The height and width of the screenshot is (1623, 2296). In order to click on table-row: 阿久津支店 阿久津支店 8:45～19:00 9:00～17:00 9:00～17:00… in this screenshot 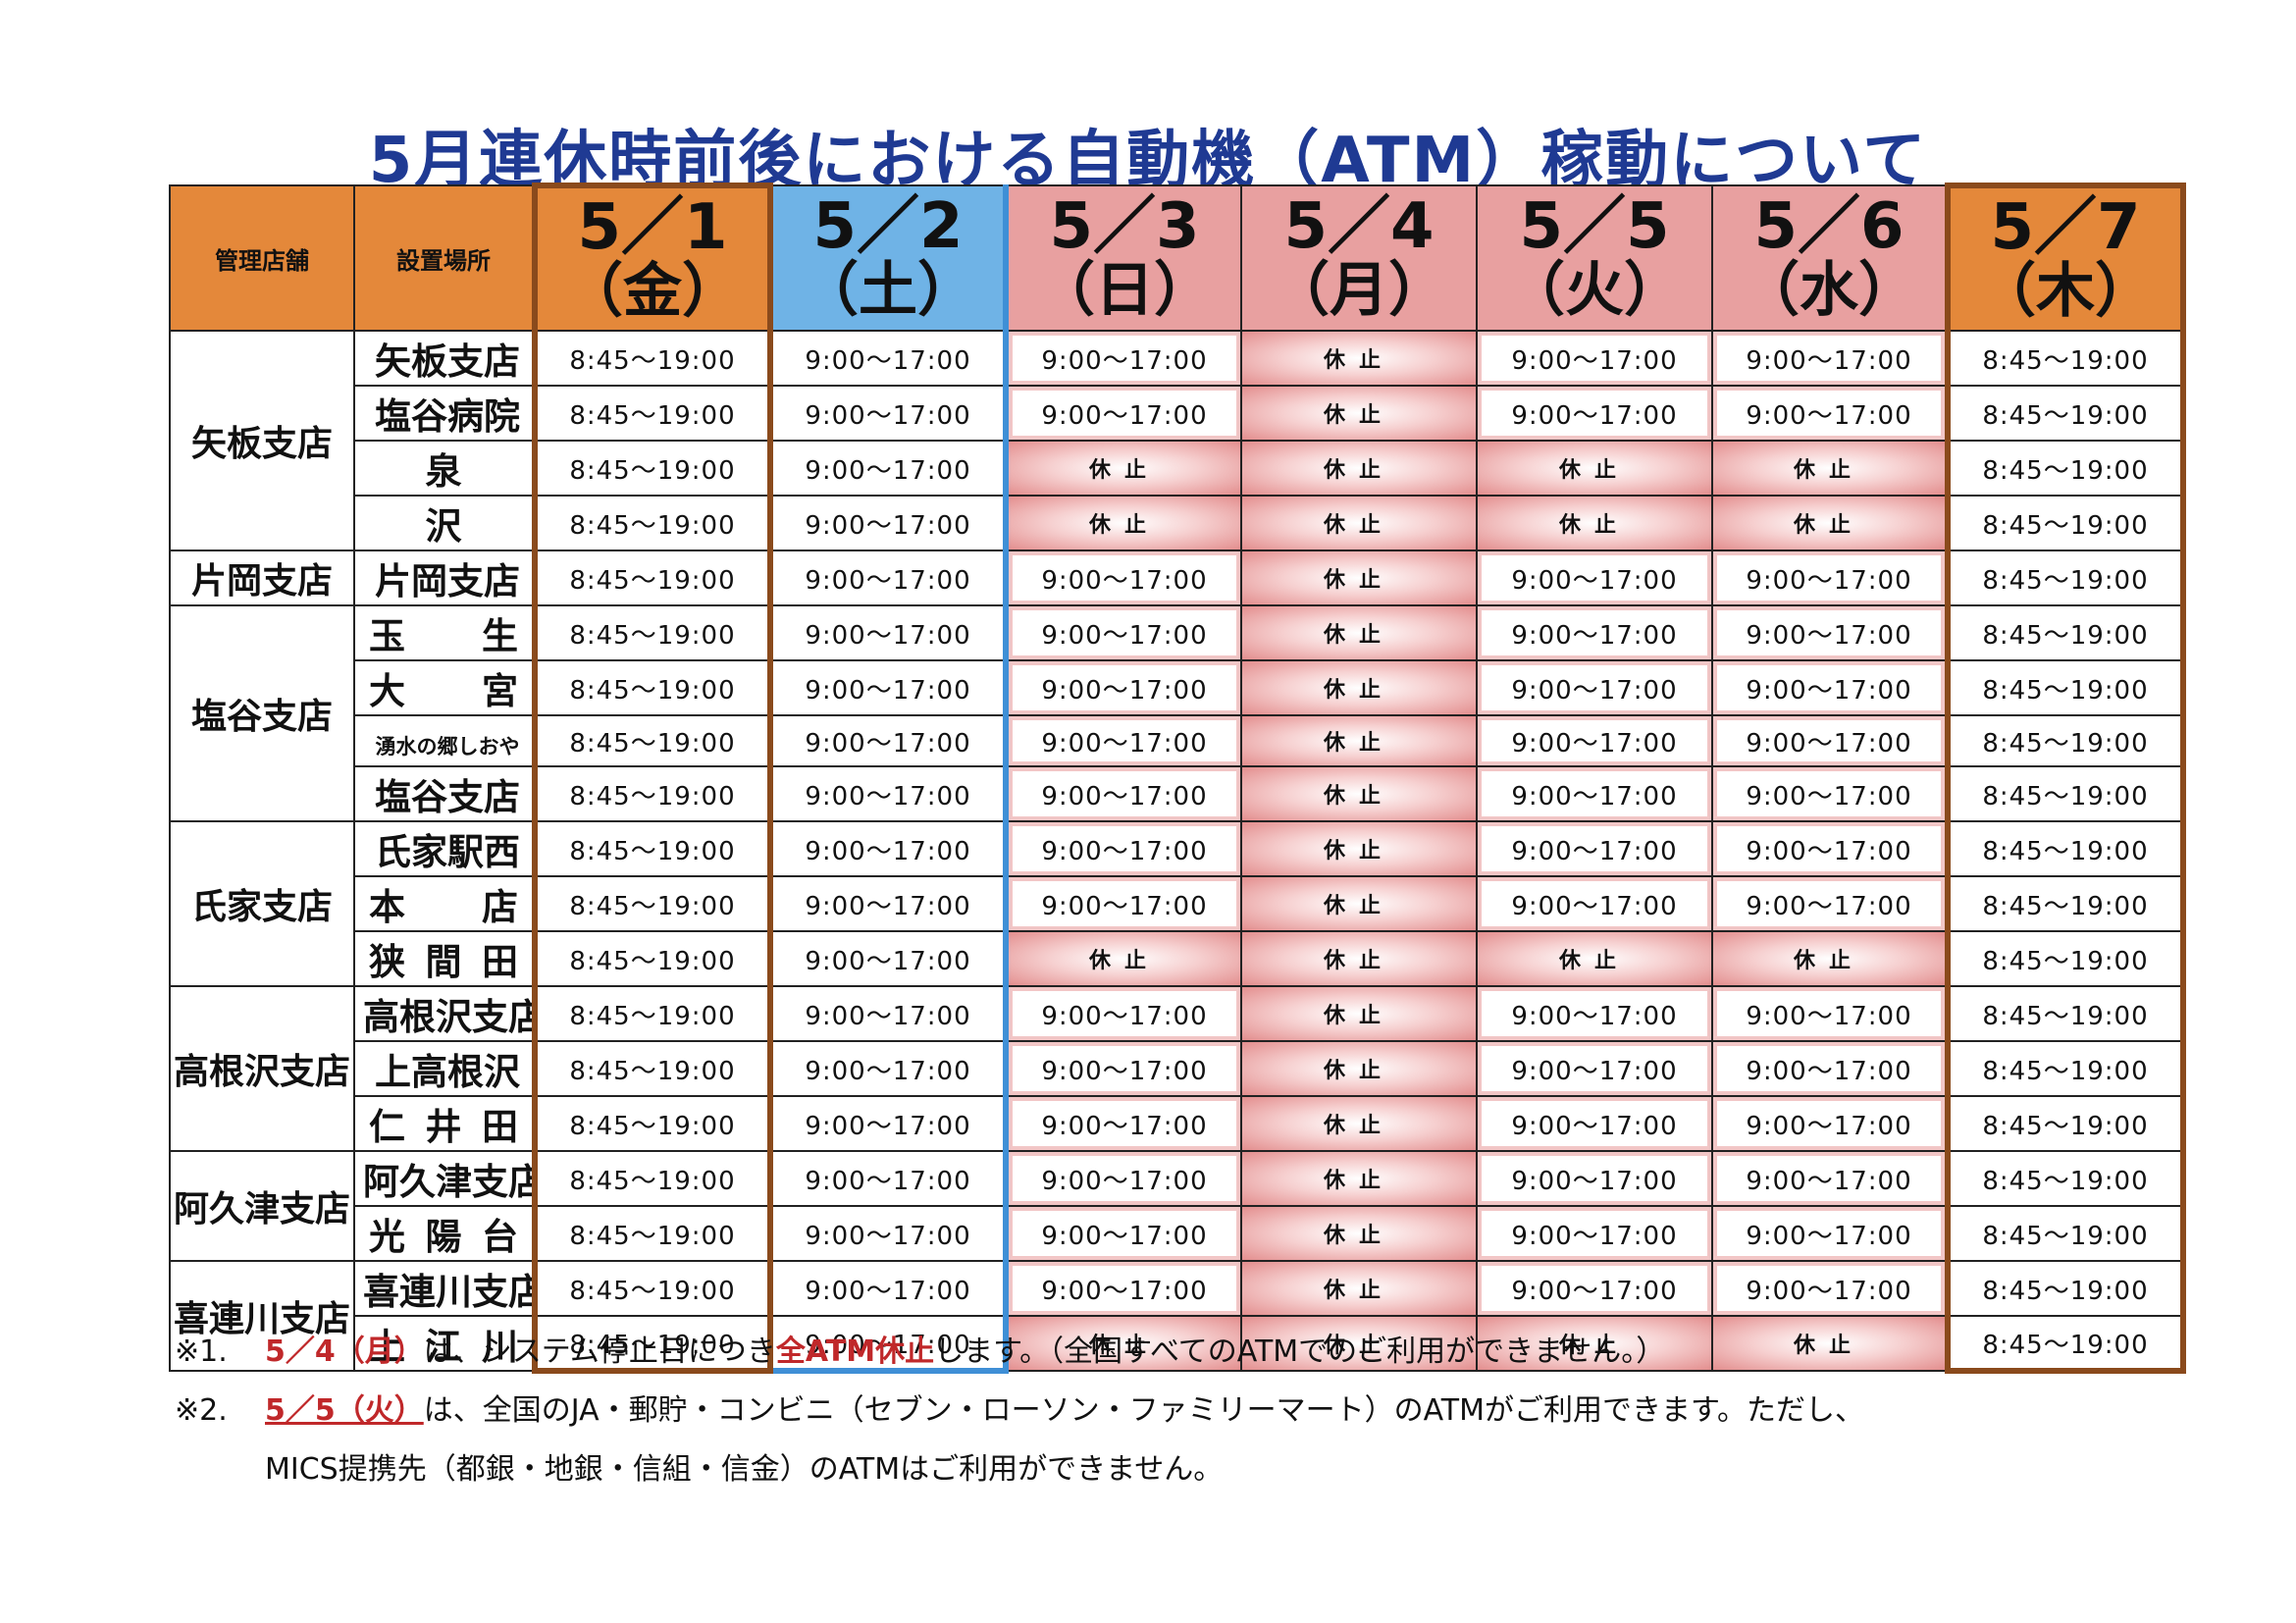, I will do `click(1177, 1206)`.